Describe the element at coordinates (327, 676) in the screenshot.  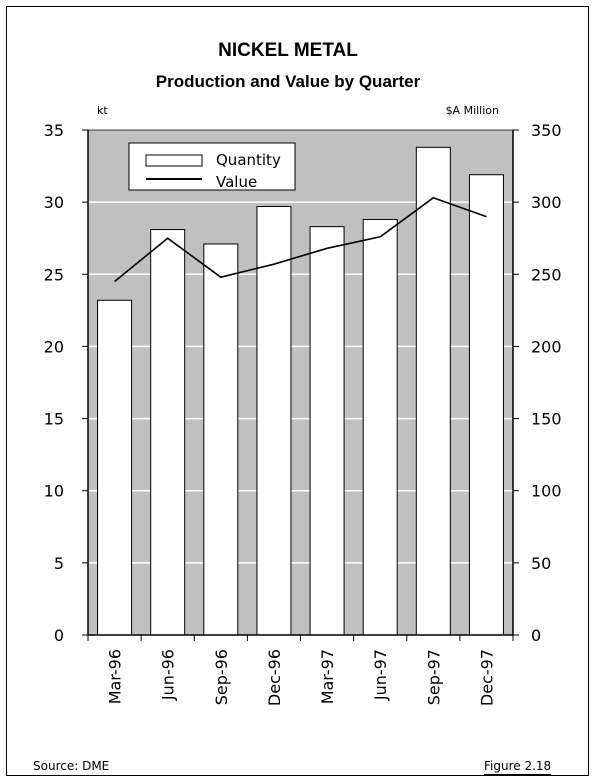
I see `category-label: Mar-97` at that location.